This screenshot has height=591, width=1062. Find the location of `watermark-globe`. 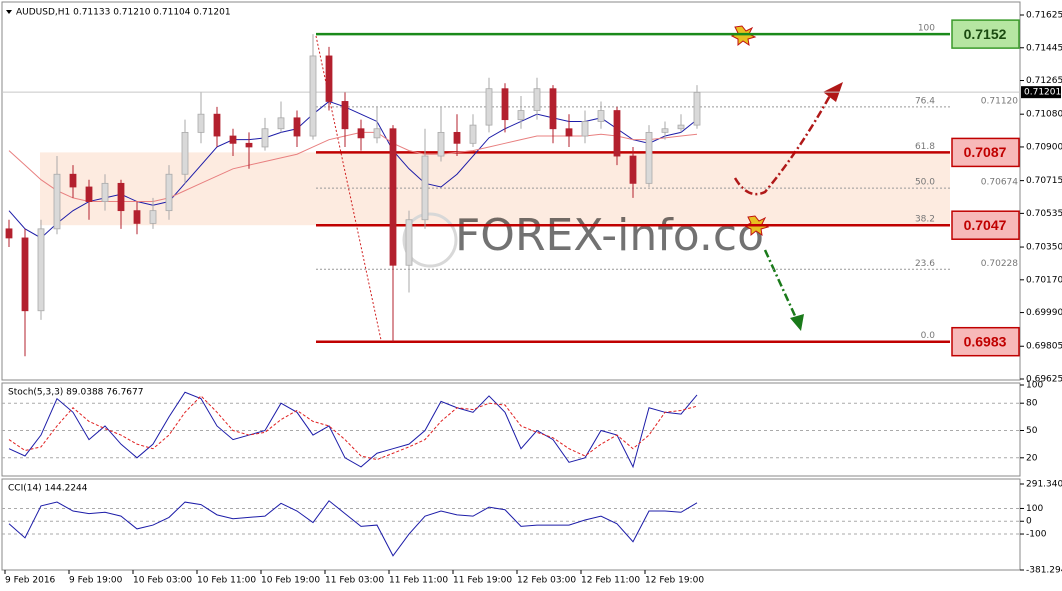

watermark-globe is located at coordinates (430, 240).